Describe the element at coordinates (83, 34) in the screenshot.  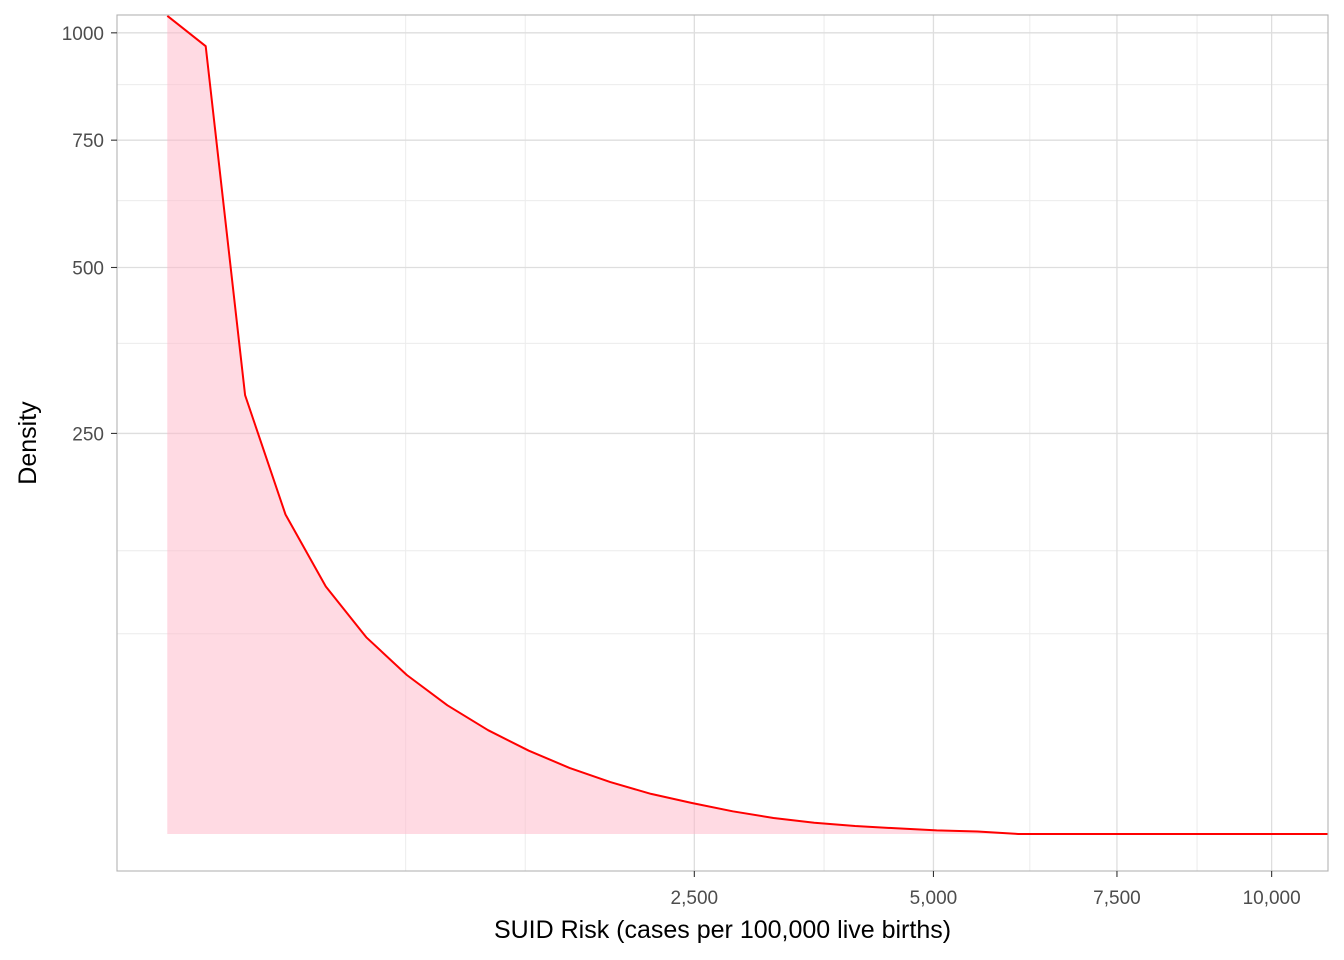
I see `y-tick-label: 1000` at that location.